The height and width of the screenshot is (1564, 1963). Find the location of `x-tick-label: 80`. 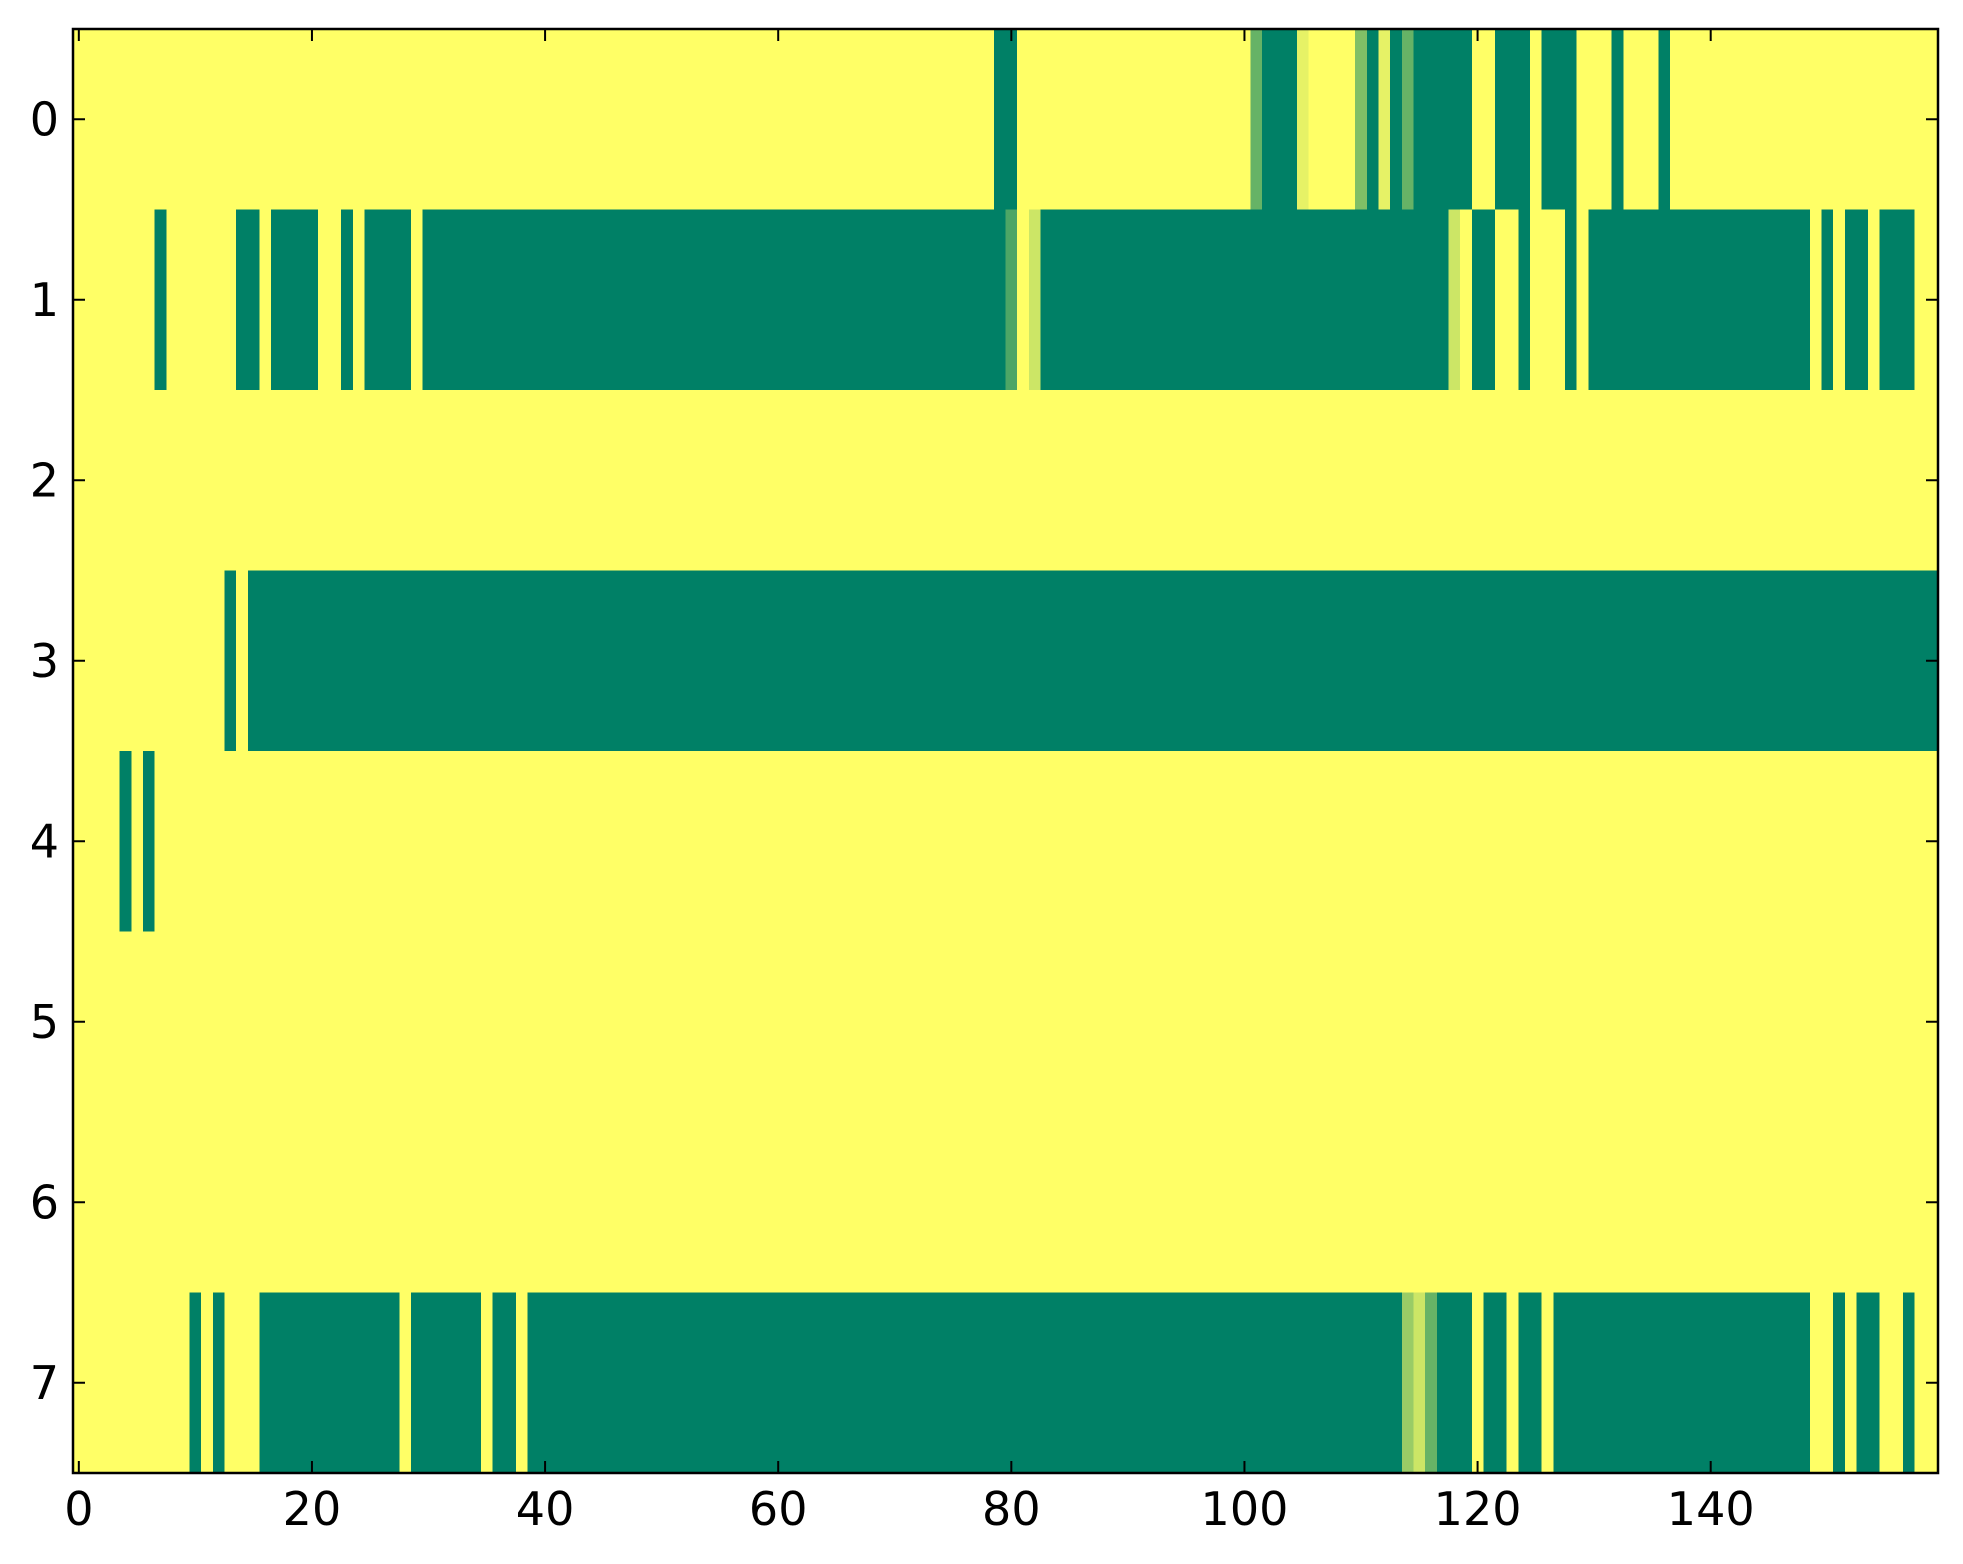

x-tick-label: 80 is located at coordinates (1011, 1509).